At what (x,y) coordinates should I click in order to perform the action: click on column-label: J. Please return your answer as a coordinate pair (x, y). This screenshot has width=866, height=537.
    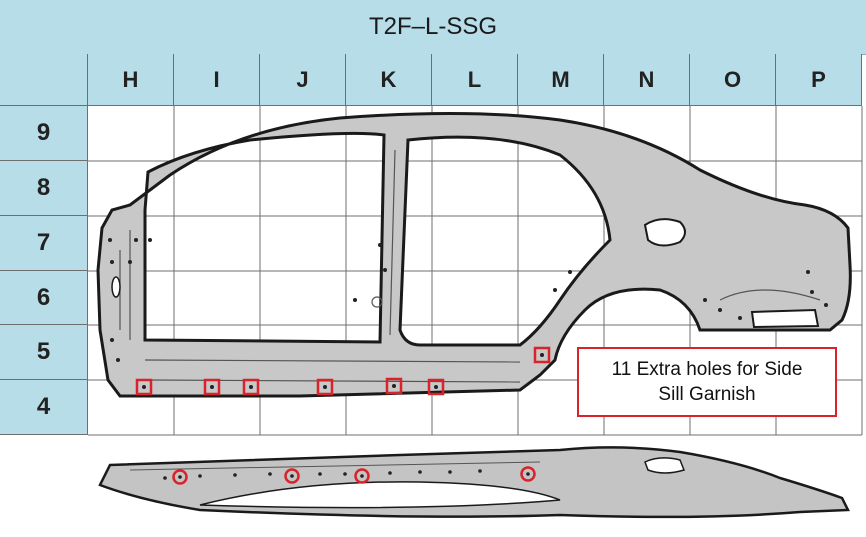
    Looking at the image, I should click on (302, 79).